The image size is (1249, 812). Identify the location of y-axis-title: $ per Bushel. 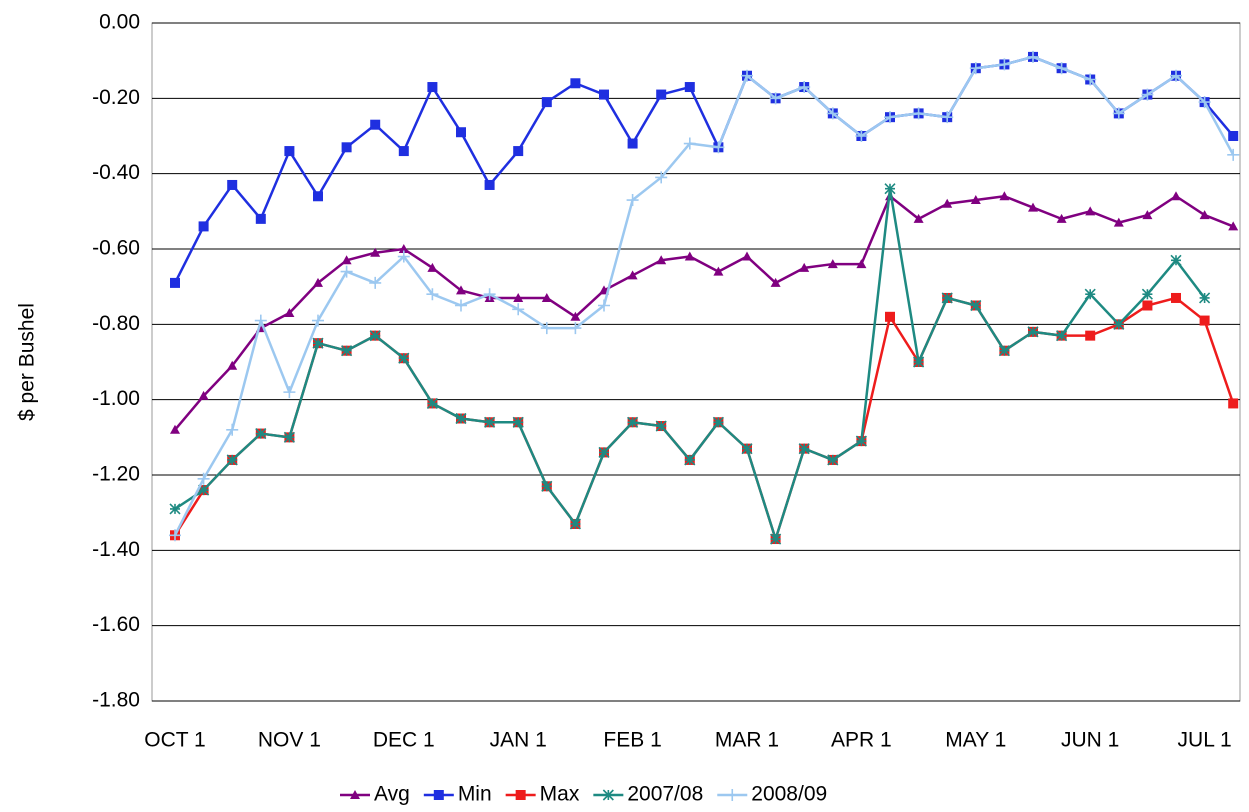
(27, 362).